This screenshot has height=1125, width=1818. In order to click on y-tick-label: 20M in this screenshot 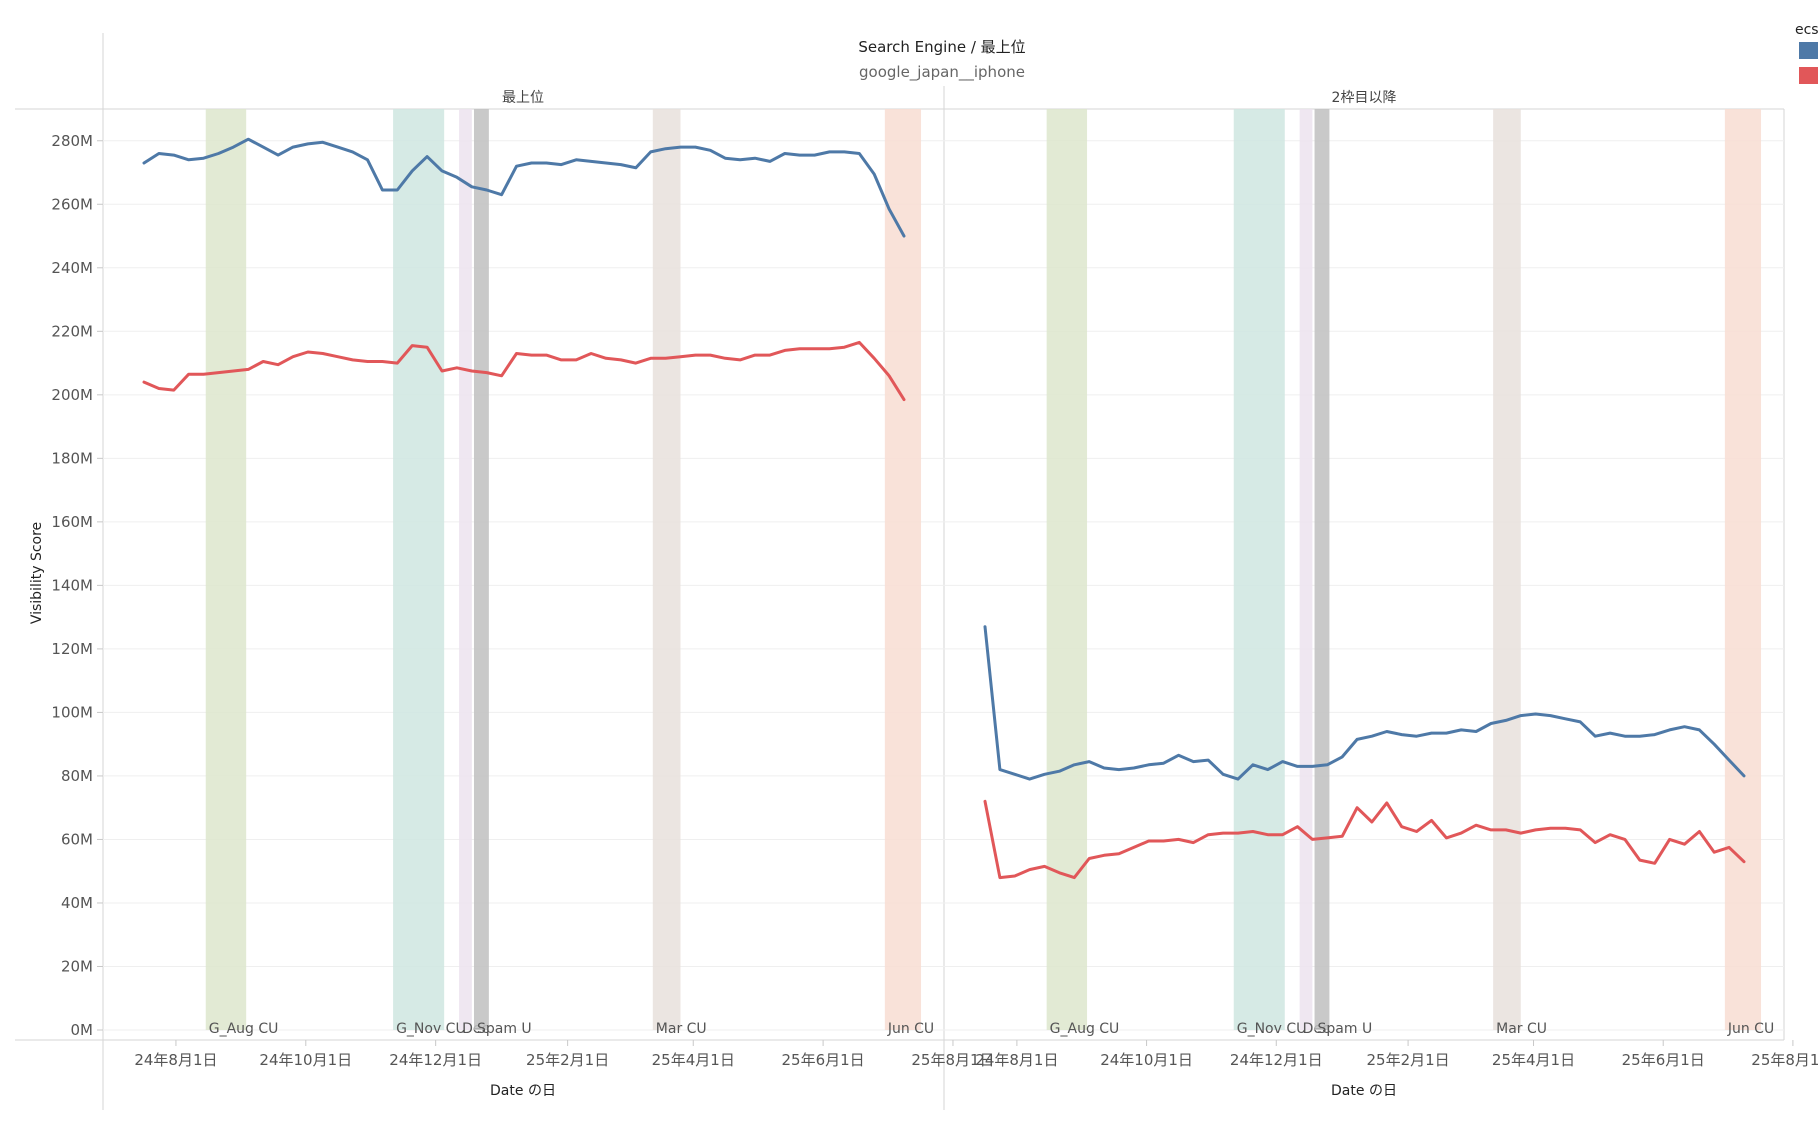, I will do `click(77, 966)`.